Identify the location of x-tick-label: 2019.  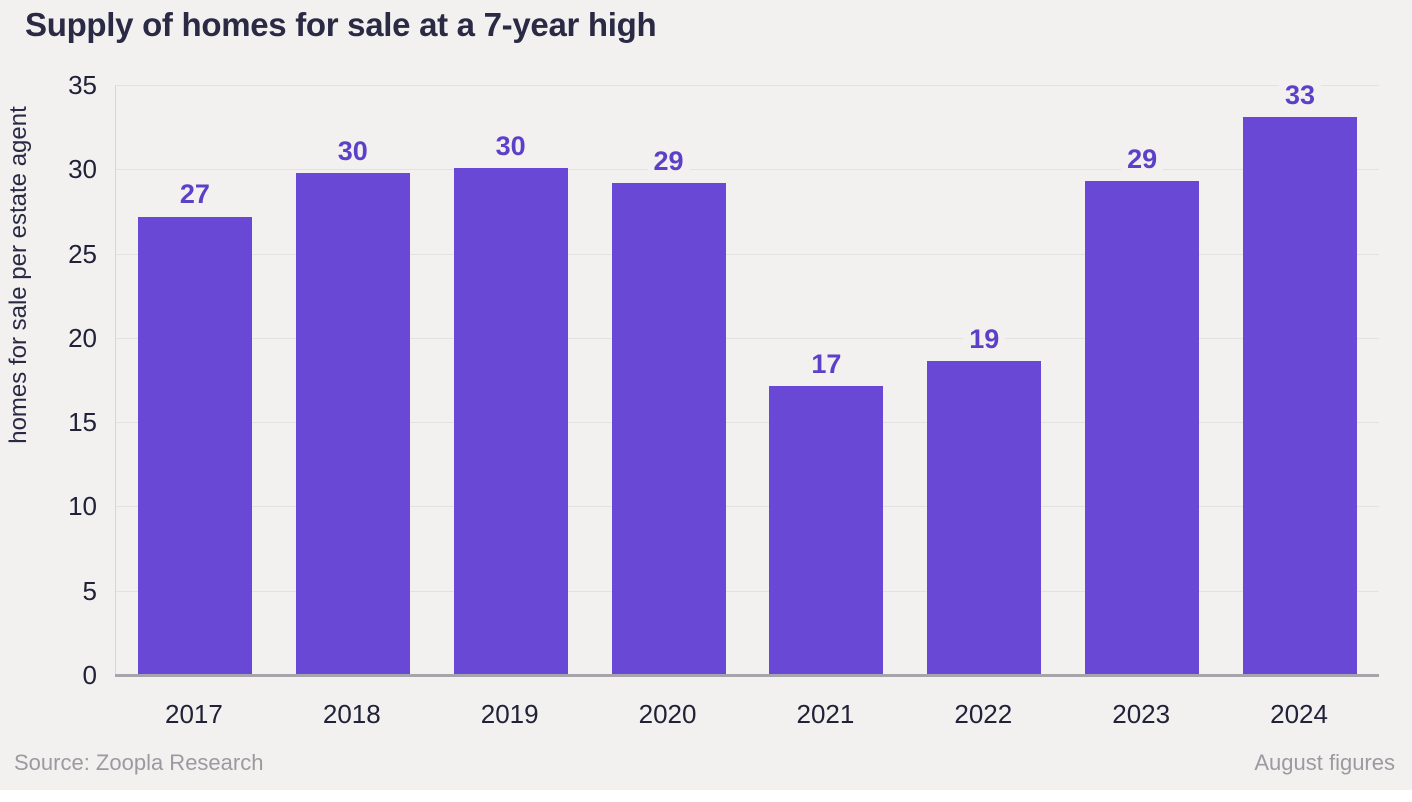
(509, 714).